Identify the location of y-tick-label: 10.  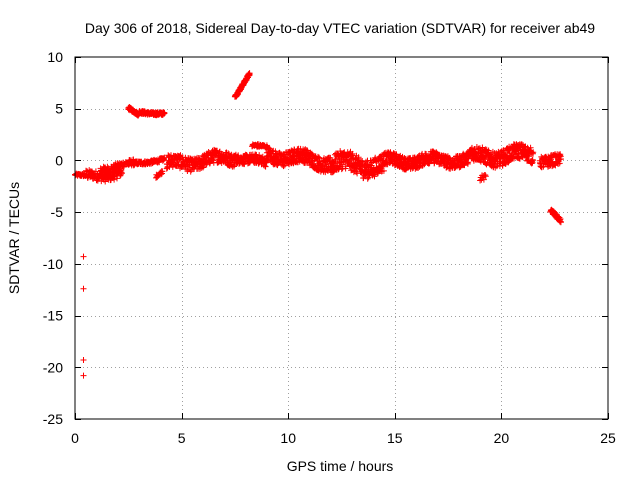
(55, 57).